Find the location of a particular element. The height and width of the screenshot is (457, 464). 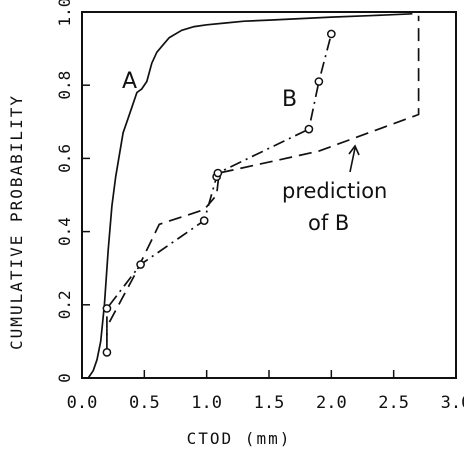

x-axis-label: CTOD (mm) is located at coordinates (239, 438).